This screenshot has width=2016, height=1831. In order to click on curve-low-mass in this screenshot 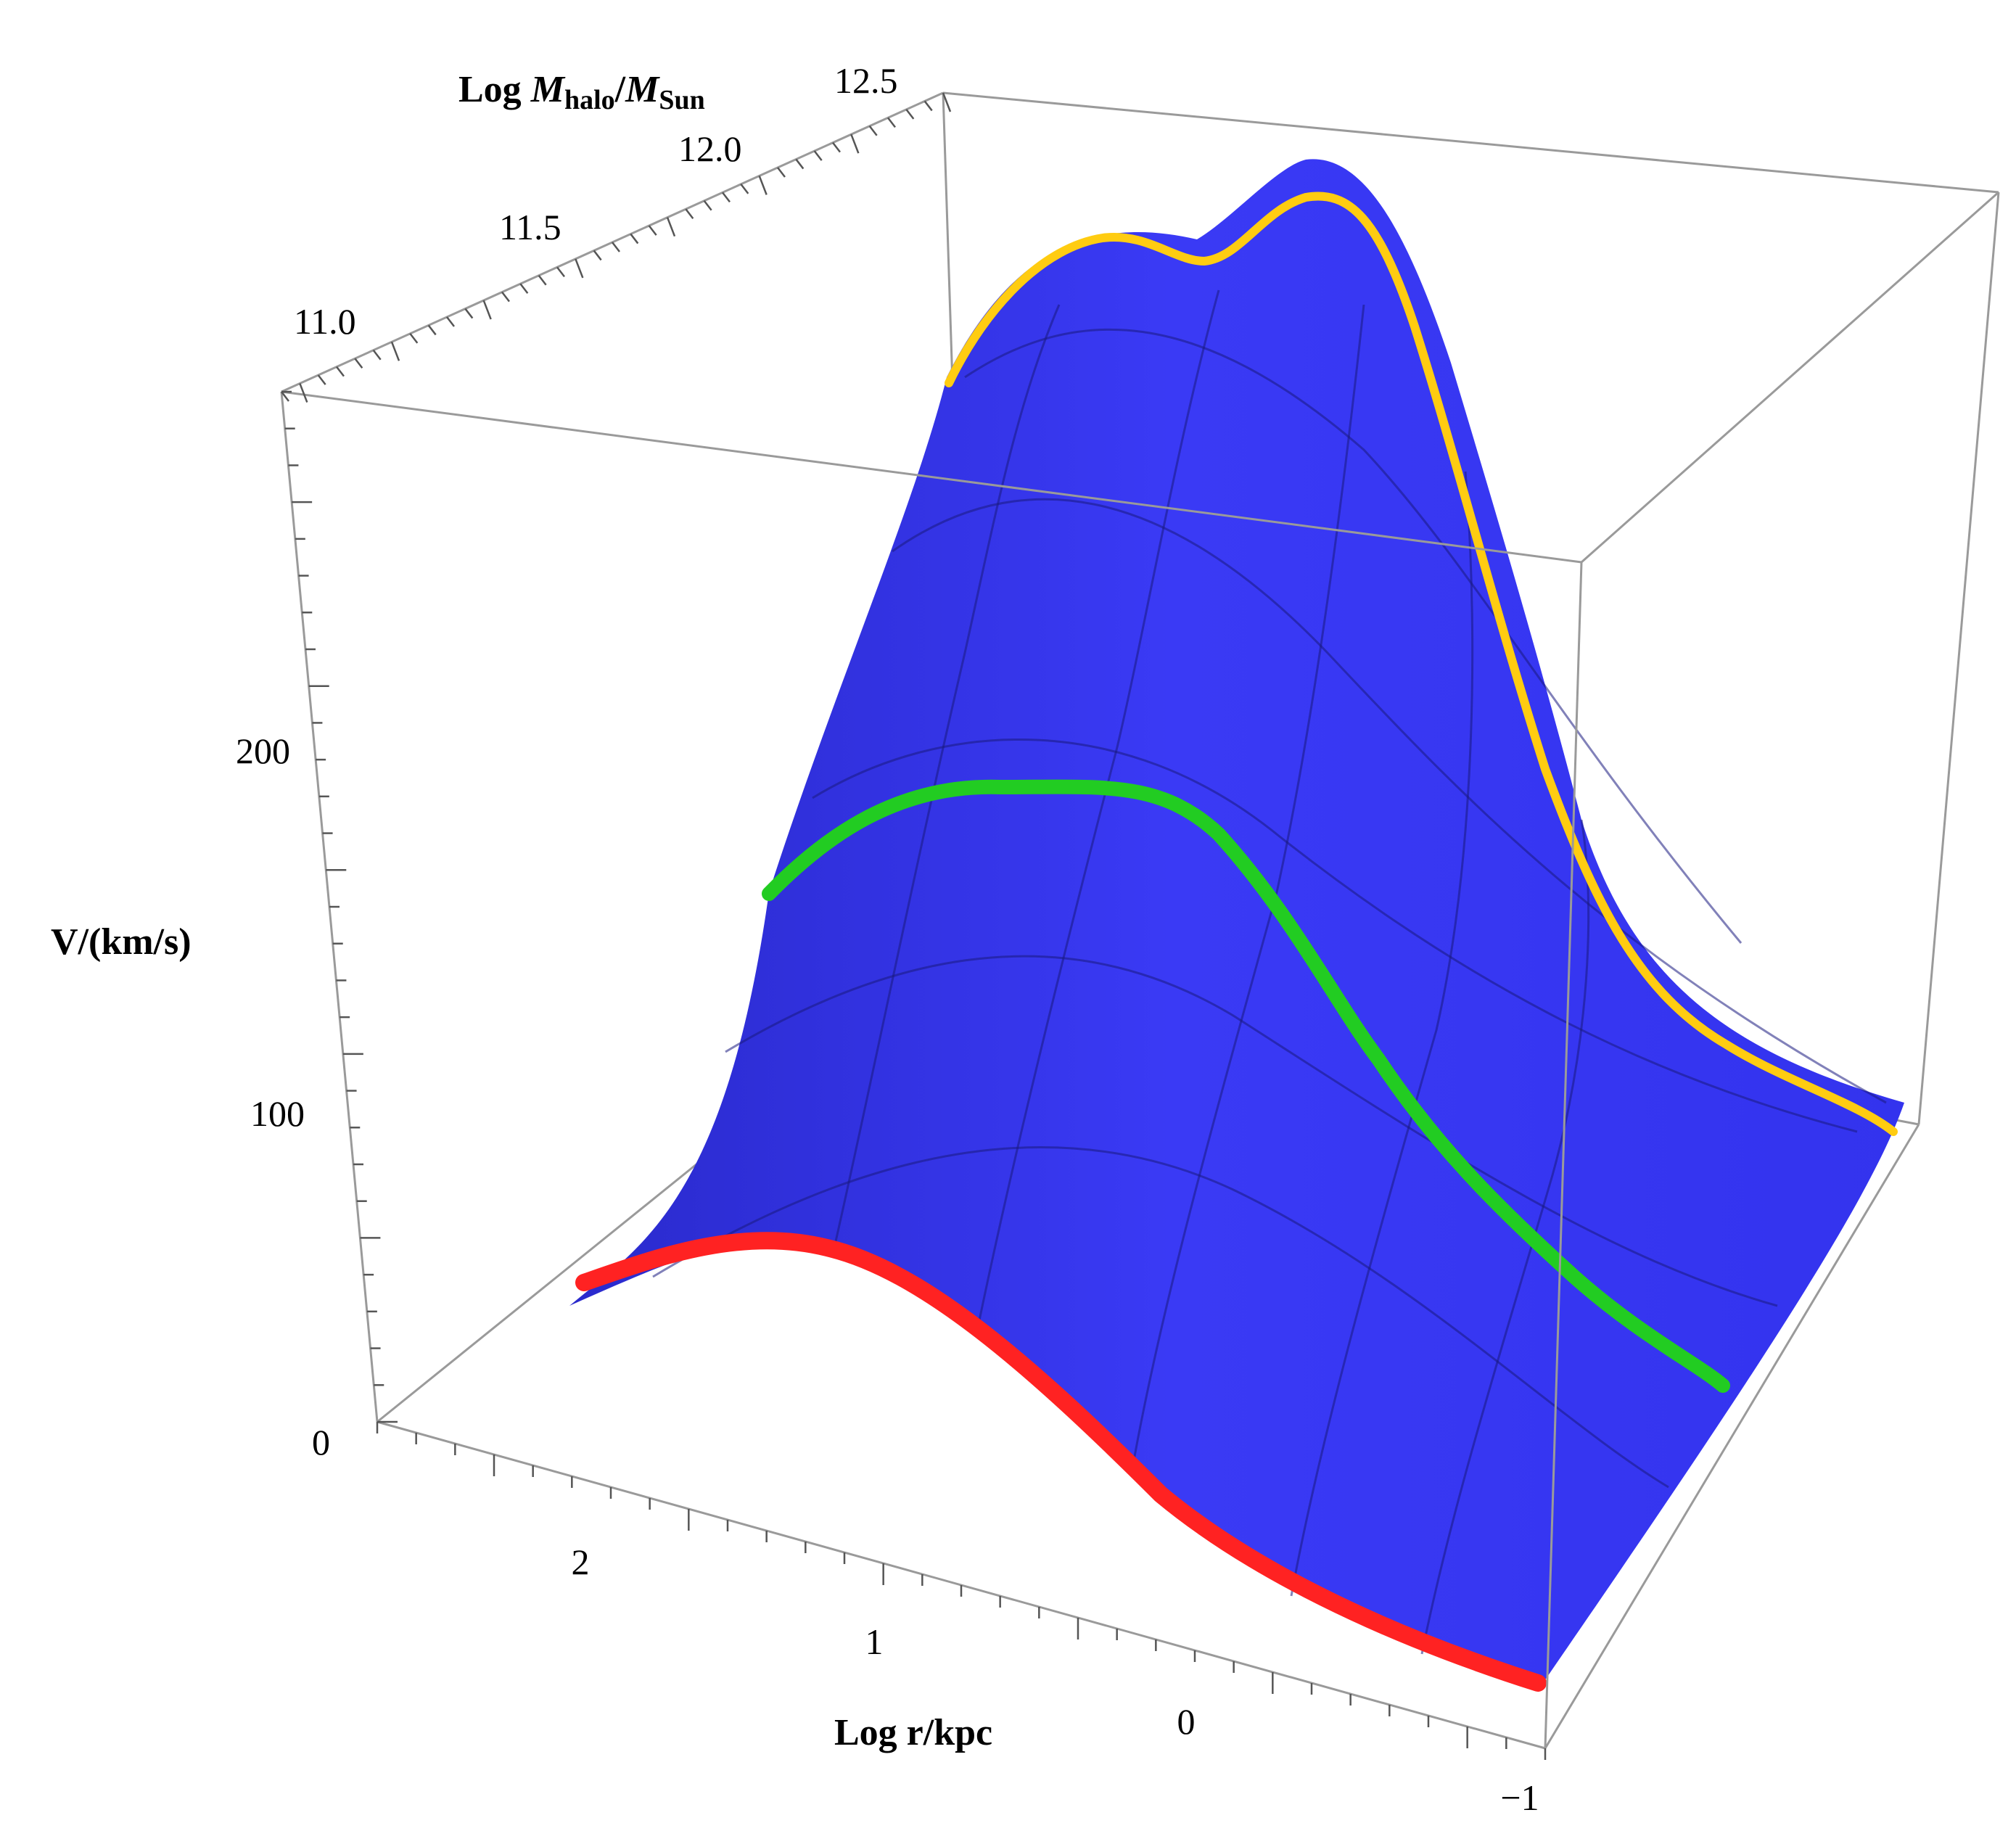, I will do `click(1061, 1462)`.